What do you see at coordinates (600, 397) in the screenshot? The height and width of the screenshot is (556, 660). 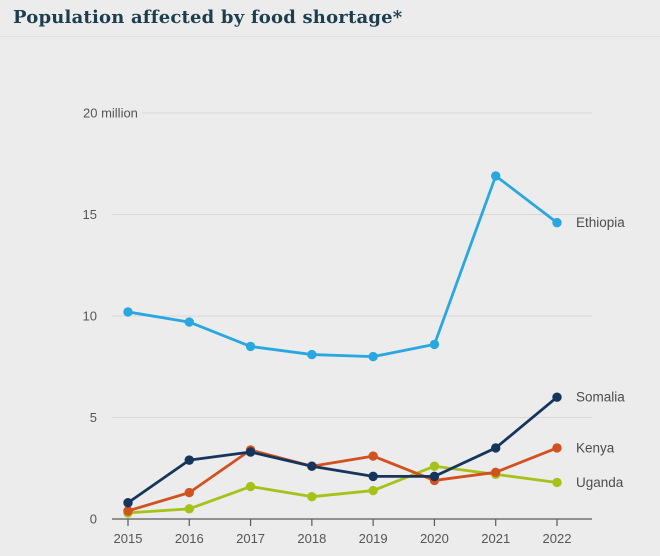 I see `series-label-somalia: Somalia` at bounding box center [600, 397].